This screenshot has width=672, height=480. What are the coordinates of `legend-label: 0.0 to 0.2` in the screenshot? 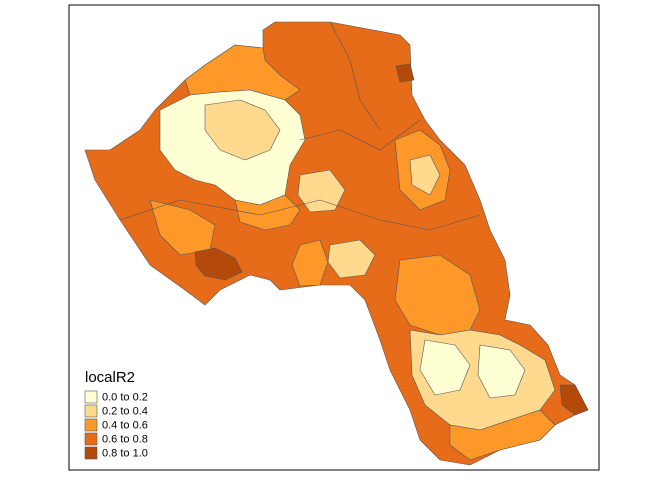 It's located at (125, 397).